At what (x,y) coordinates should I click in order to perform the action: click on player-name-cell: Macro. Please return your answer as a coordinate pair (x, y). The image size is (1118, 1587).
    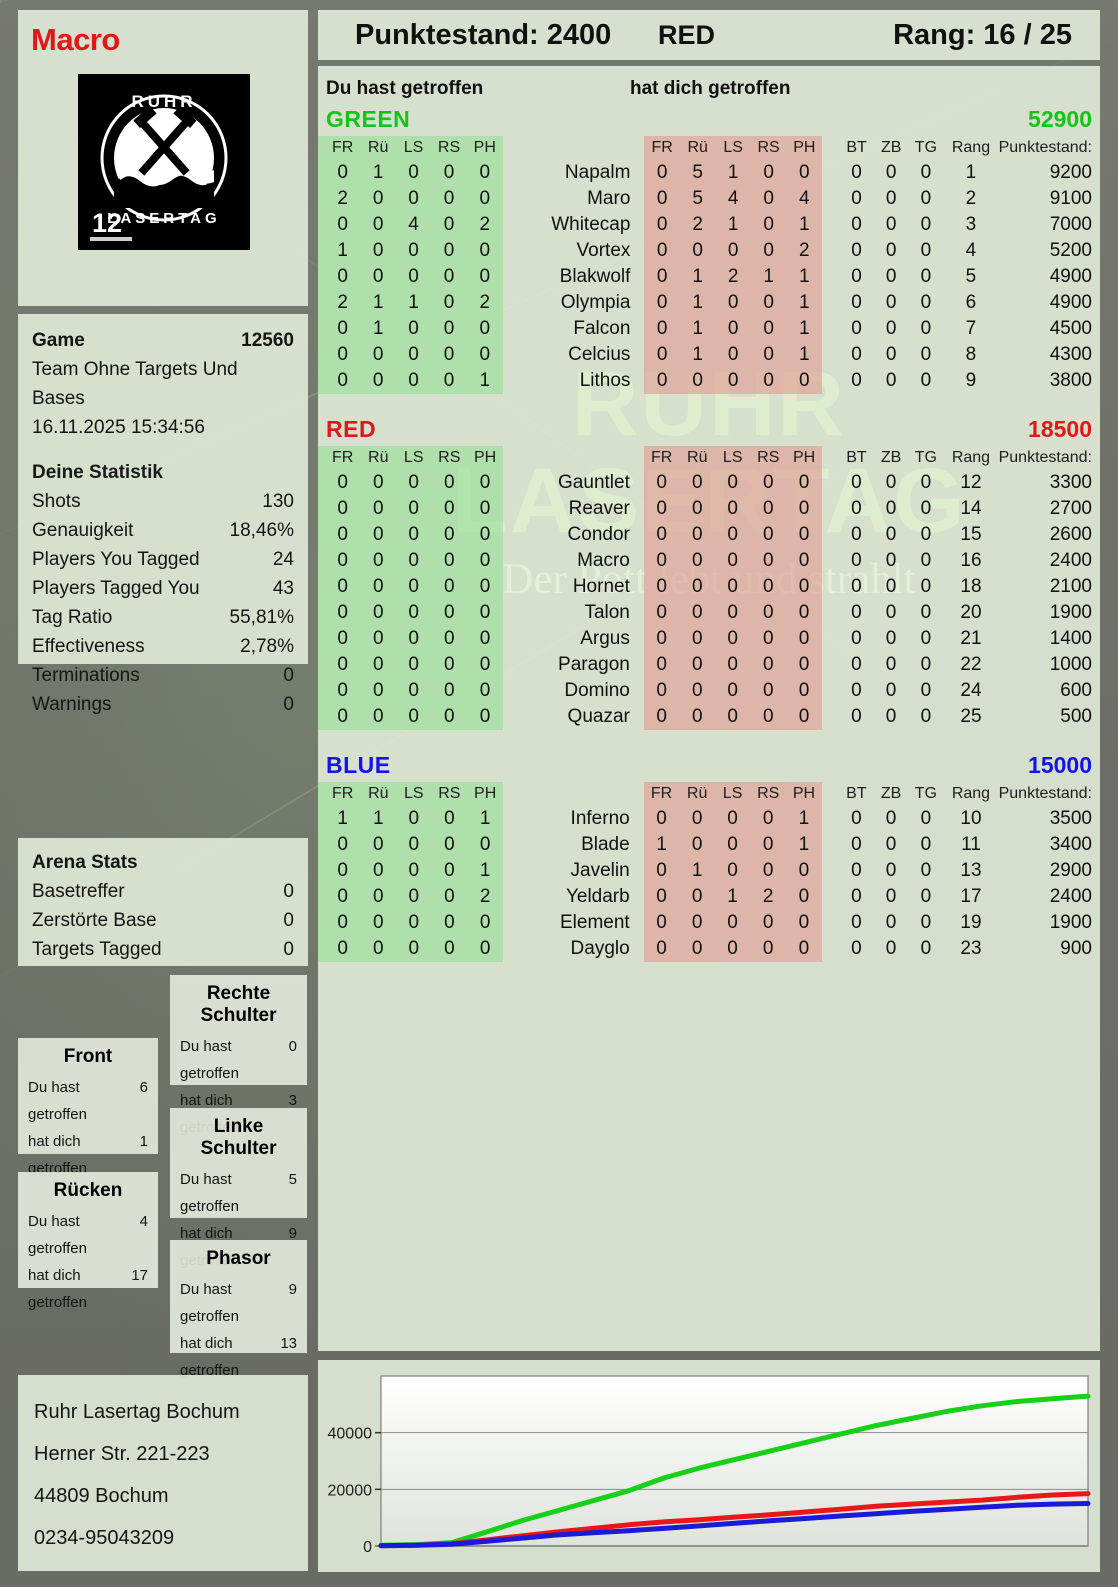
    Looking at the image, I should click on (603, 560).